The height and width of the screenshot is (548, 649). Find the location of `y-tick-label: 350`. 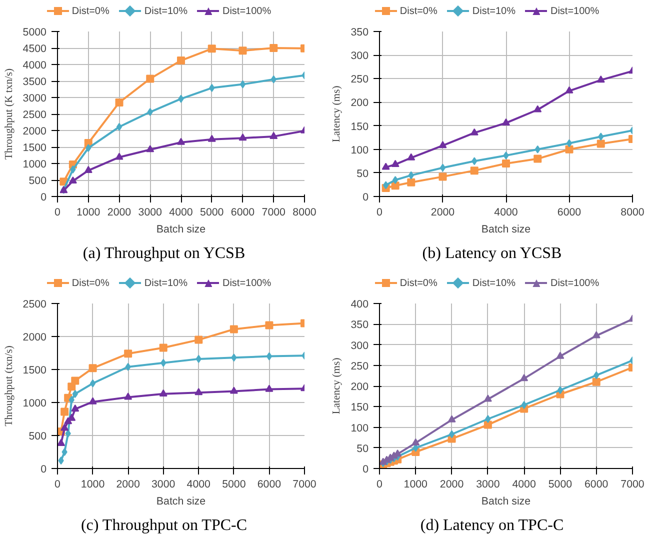

y-tick-label: 350 is located at coordinates (359, 32).